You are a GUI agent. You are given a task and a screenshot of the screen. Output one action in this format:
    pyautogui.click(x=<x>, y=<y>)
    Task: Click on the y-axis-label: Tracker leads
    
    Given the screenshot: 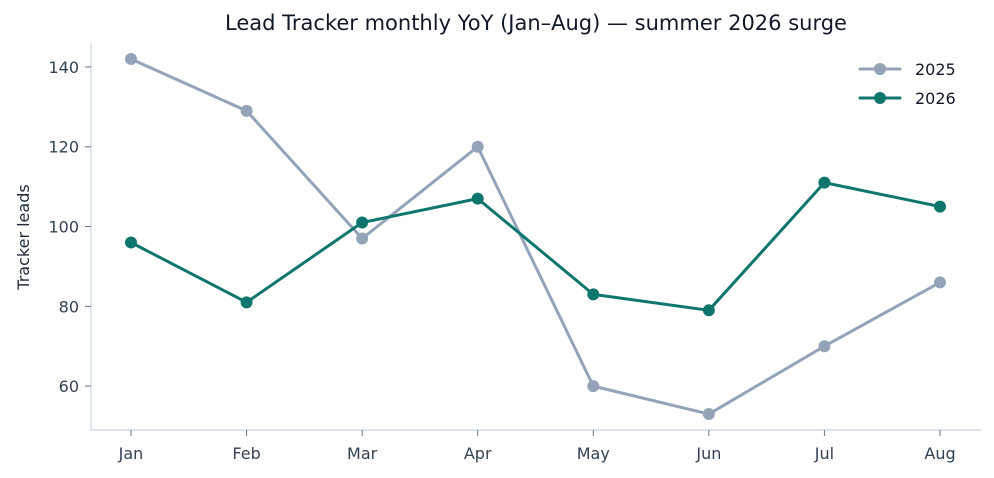 What is the action you would take?
    pyautogui.click(x=23, y=237)
    